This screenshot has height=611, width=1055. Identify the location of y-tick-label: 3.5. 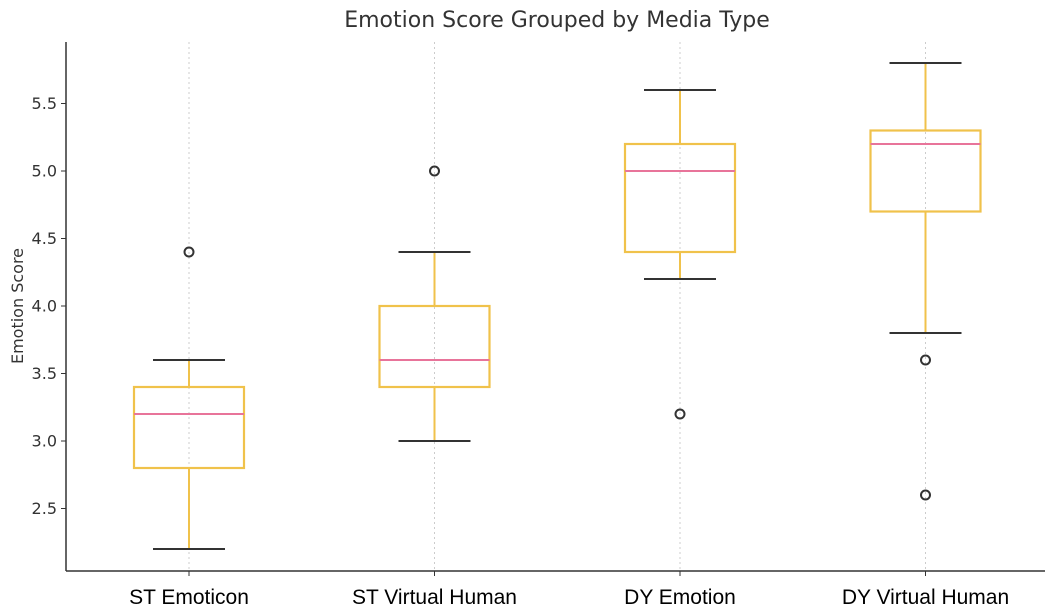
(44, 373).